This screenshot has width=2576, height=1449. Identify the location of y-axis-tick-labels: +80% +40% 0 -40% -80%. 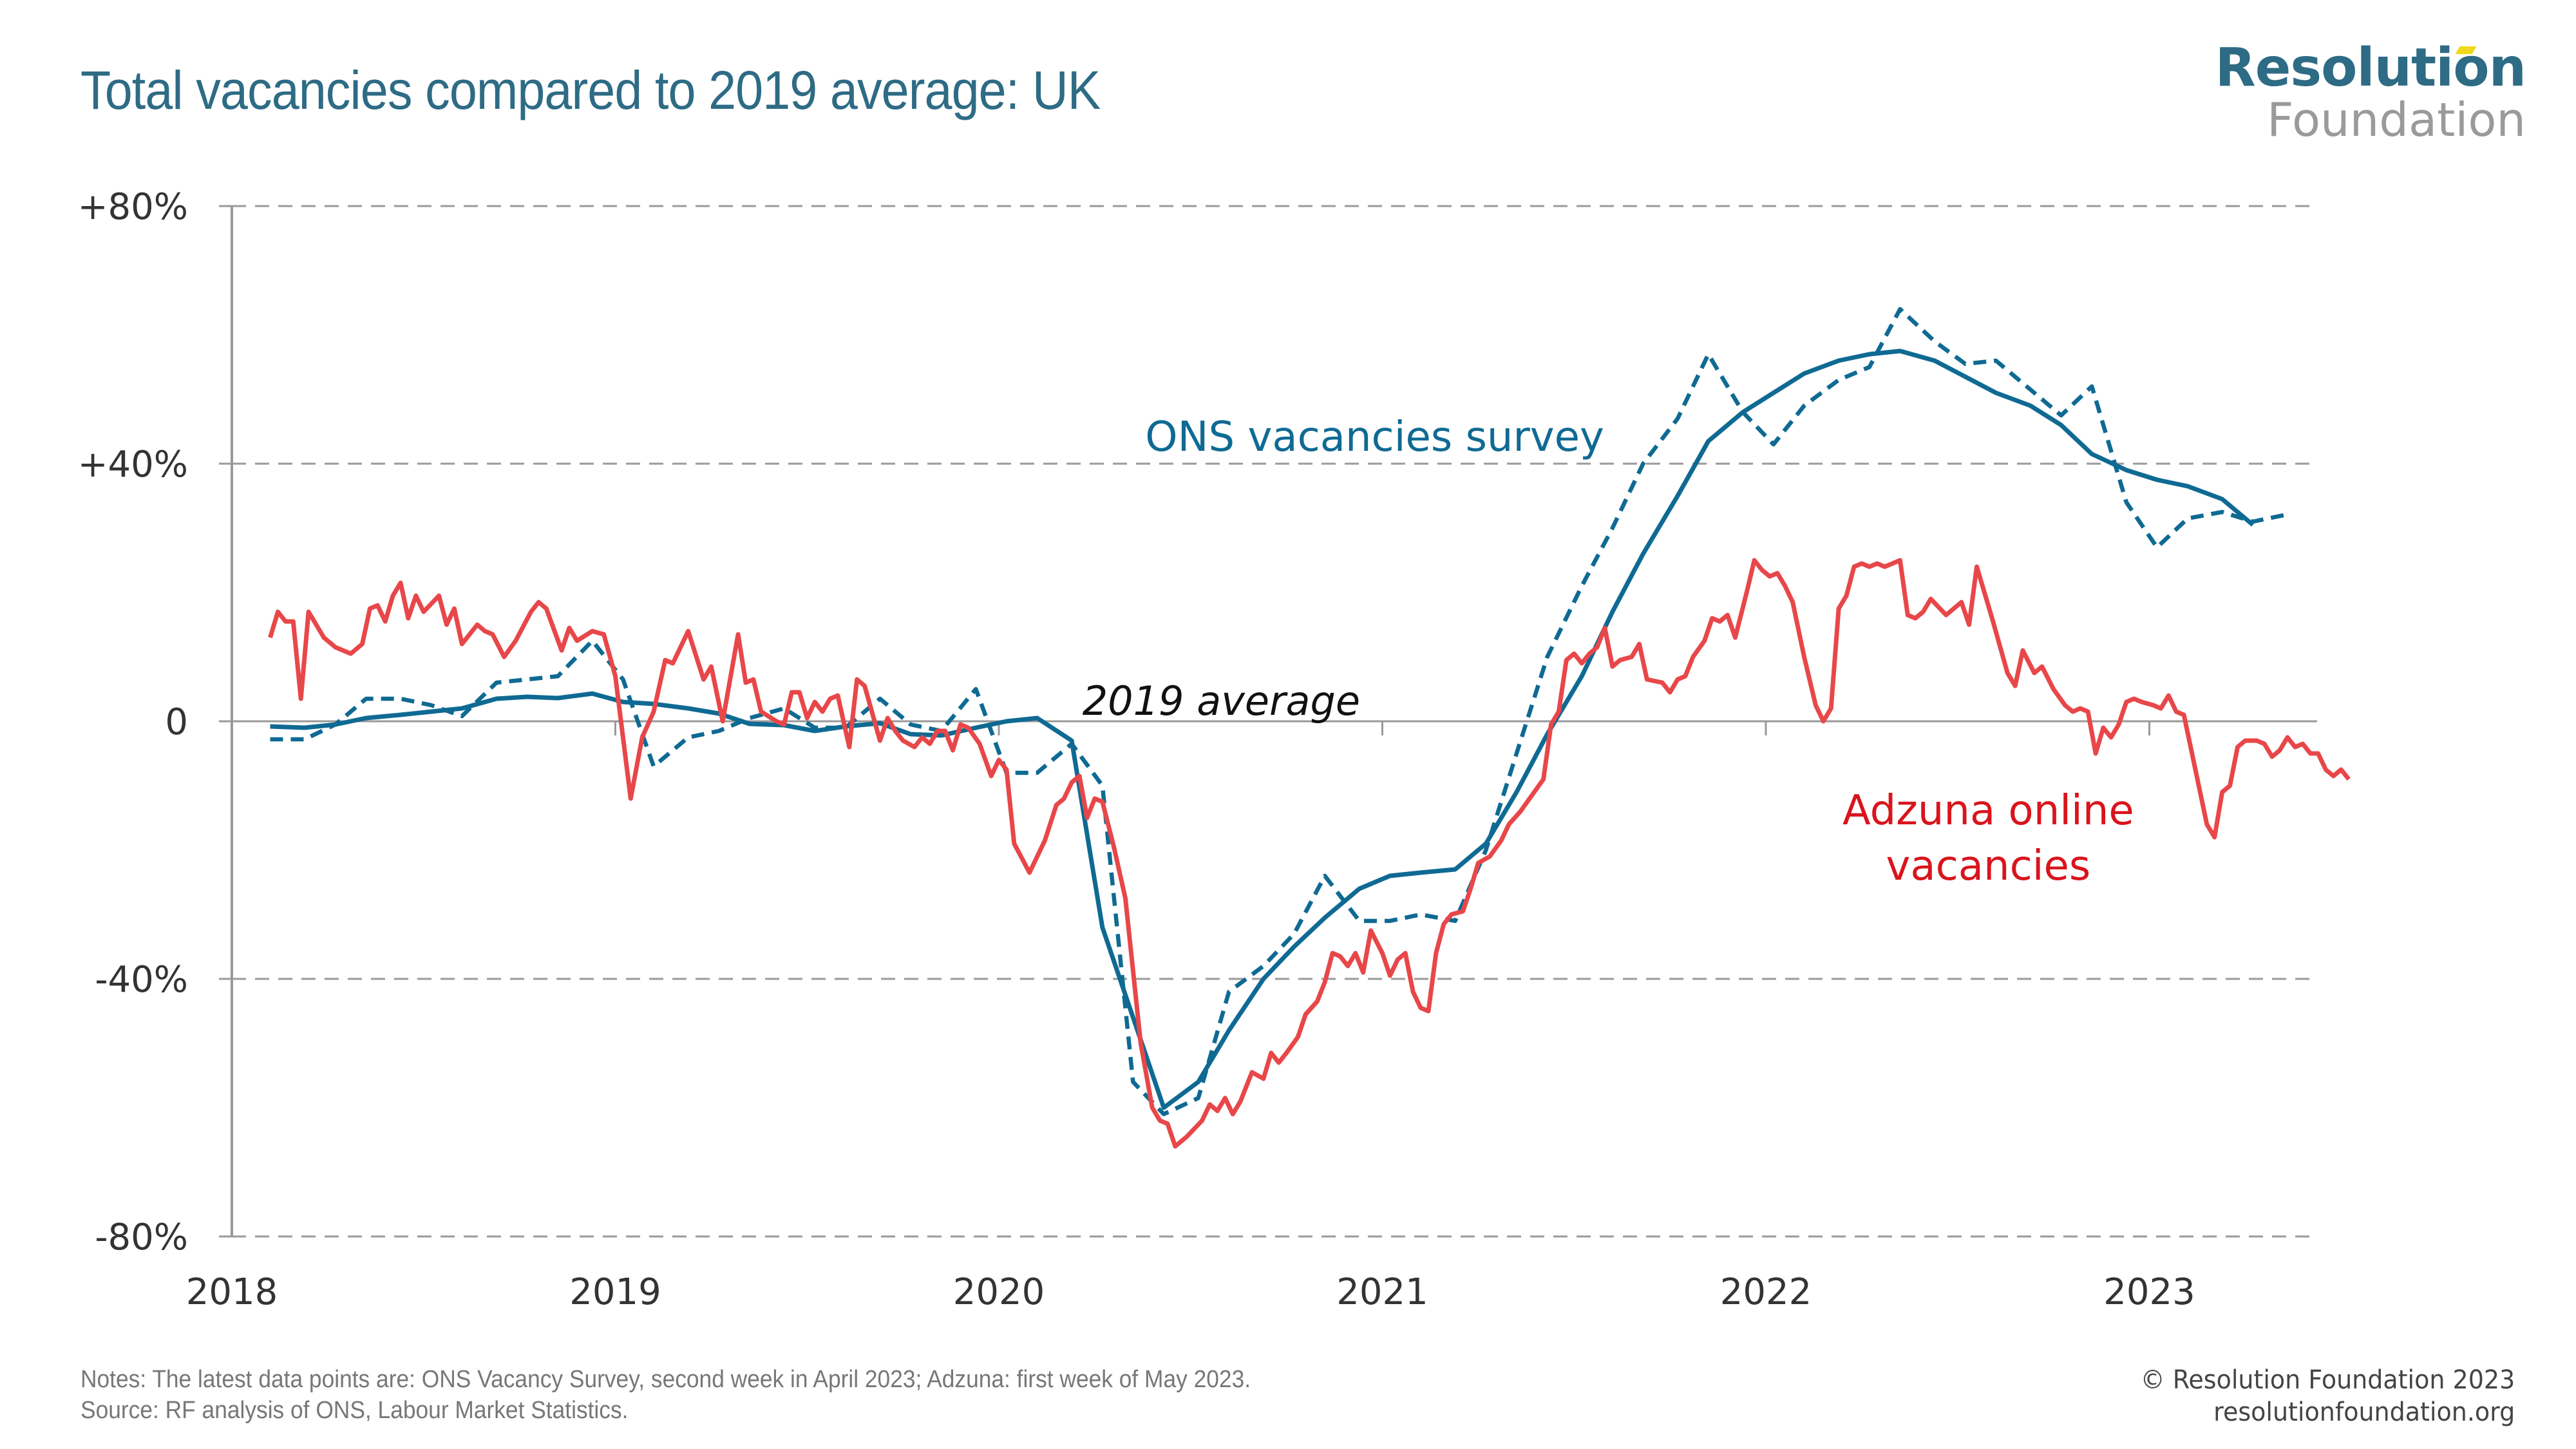
(133, 722).